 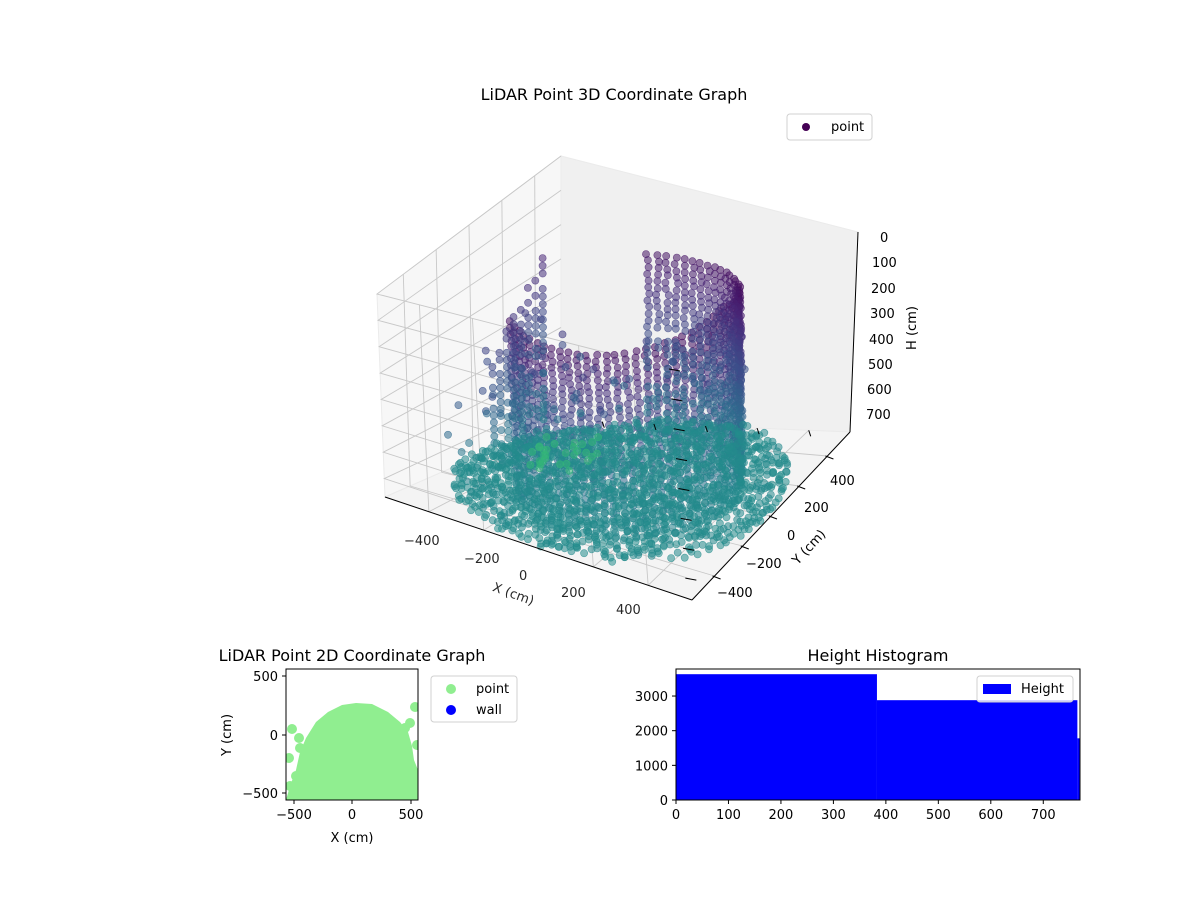 I want to click on x-axis-line, so click(x=538, y=548).